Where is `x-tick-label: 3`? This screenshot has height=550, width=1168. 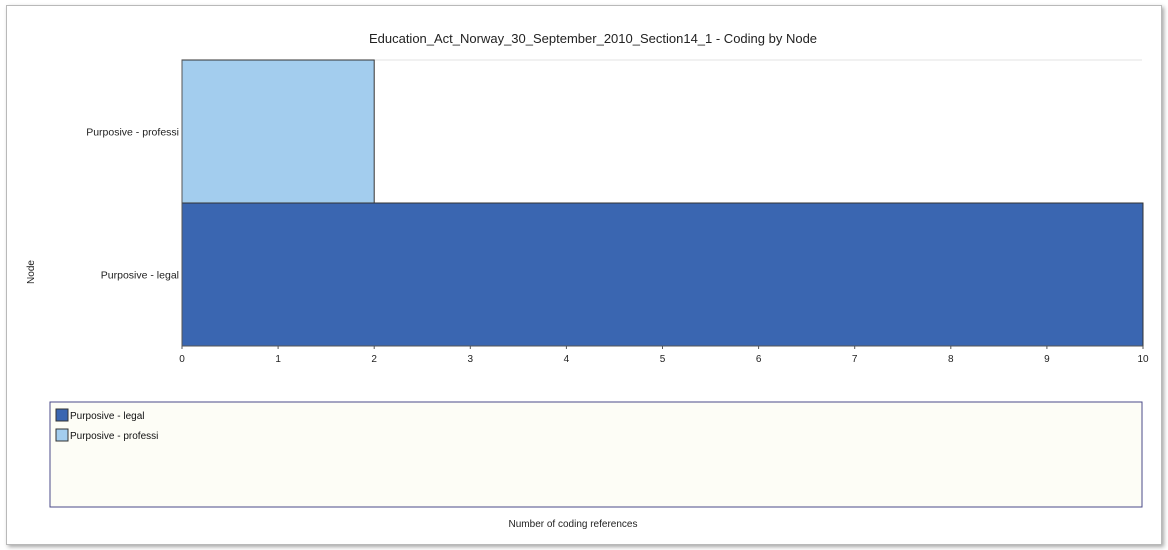 x-tick-label: 3 is located at coordinates (471, 359).